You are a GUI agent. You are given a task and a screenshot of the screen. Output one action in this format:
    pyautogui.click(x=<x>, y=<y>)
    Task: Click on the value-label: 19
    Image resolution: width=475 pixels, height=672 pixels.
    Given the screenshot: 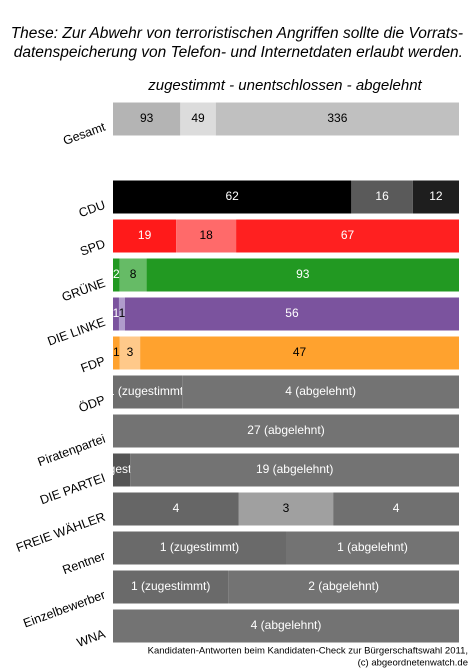 What is the action you would take?
    pyautogui.click(x=145, y=235)
    